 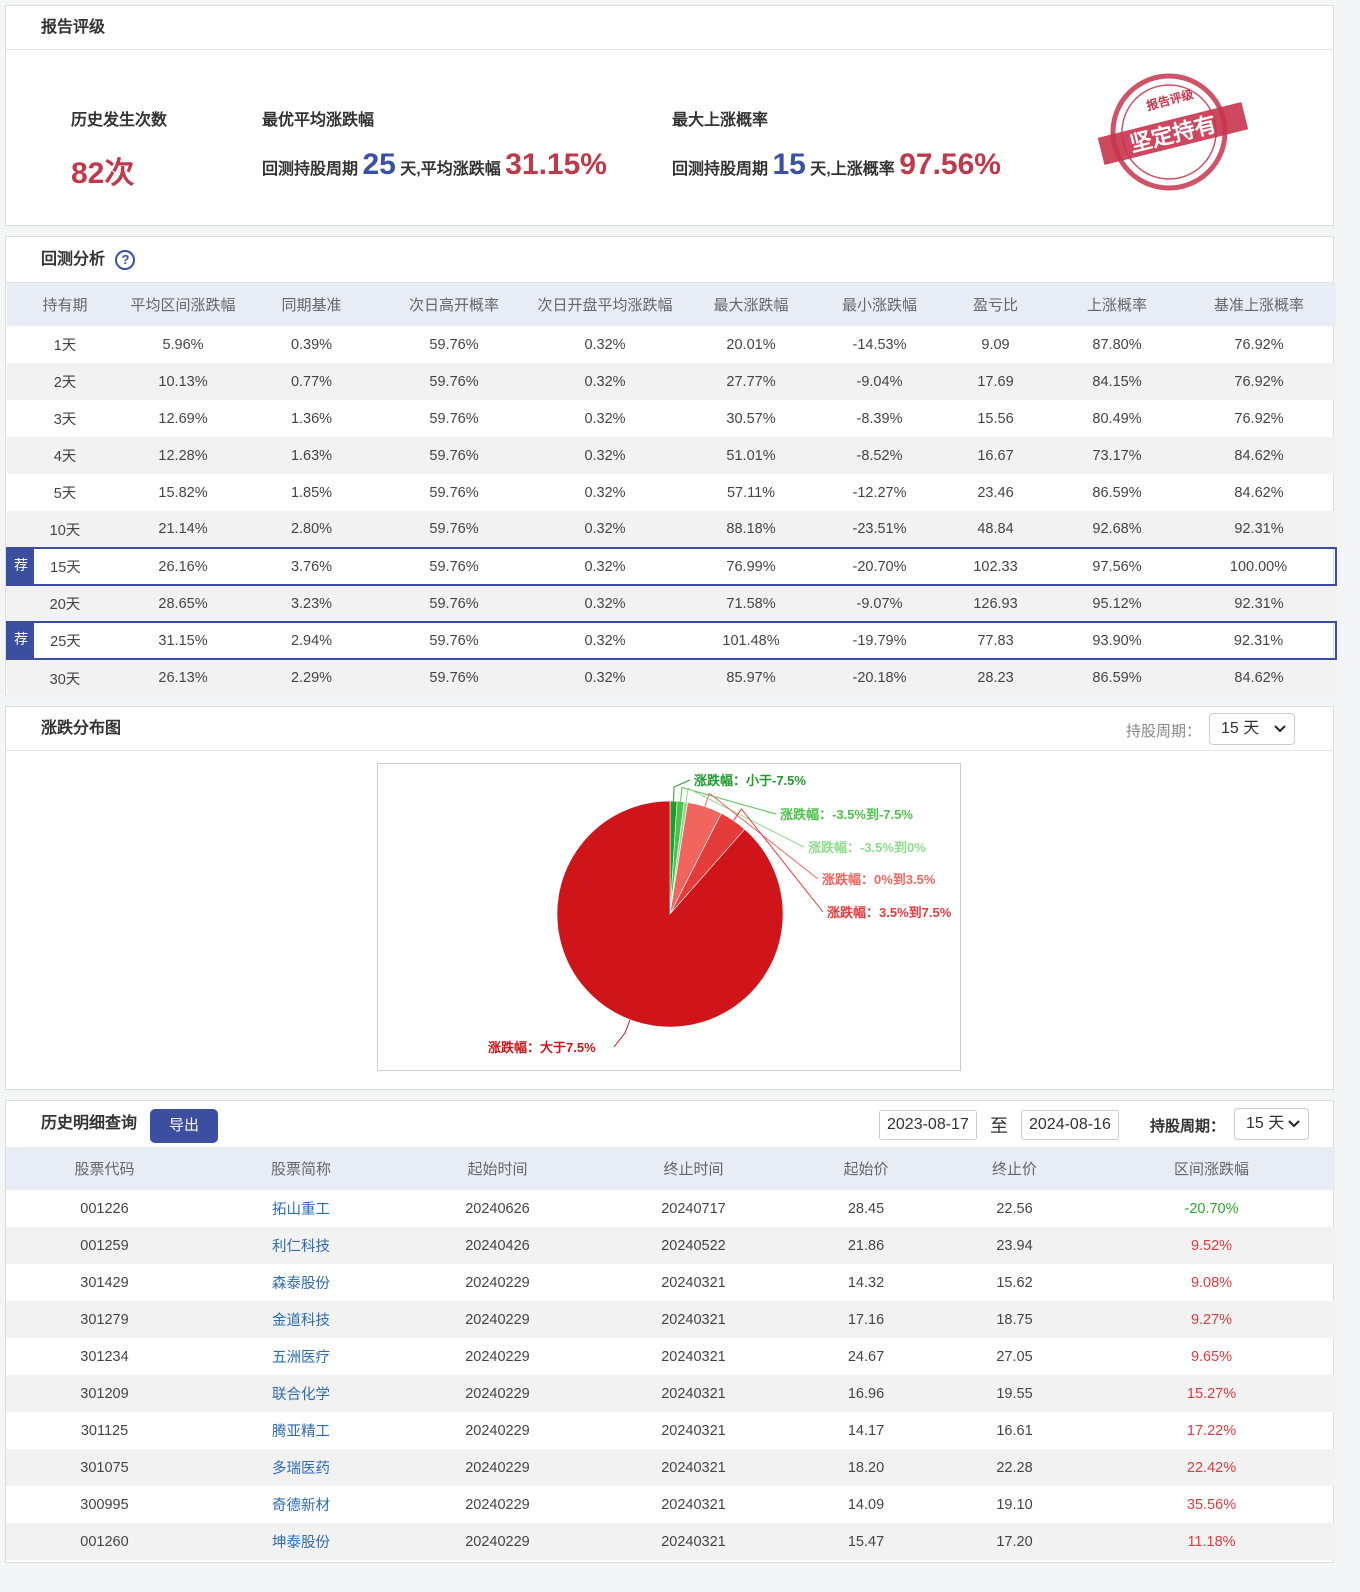 What do you see at coordinates (866, 1393) in the screenshot?
I see `cell: 16.96` at bounding box center [866, 1393].